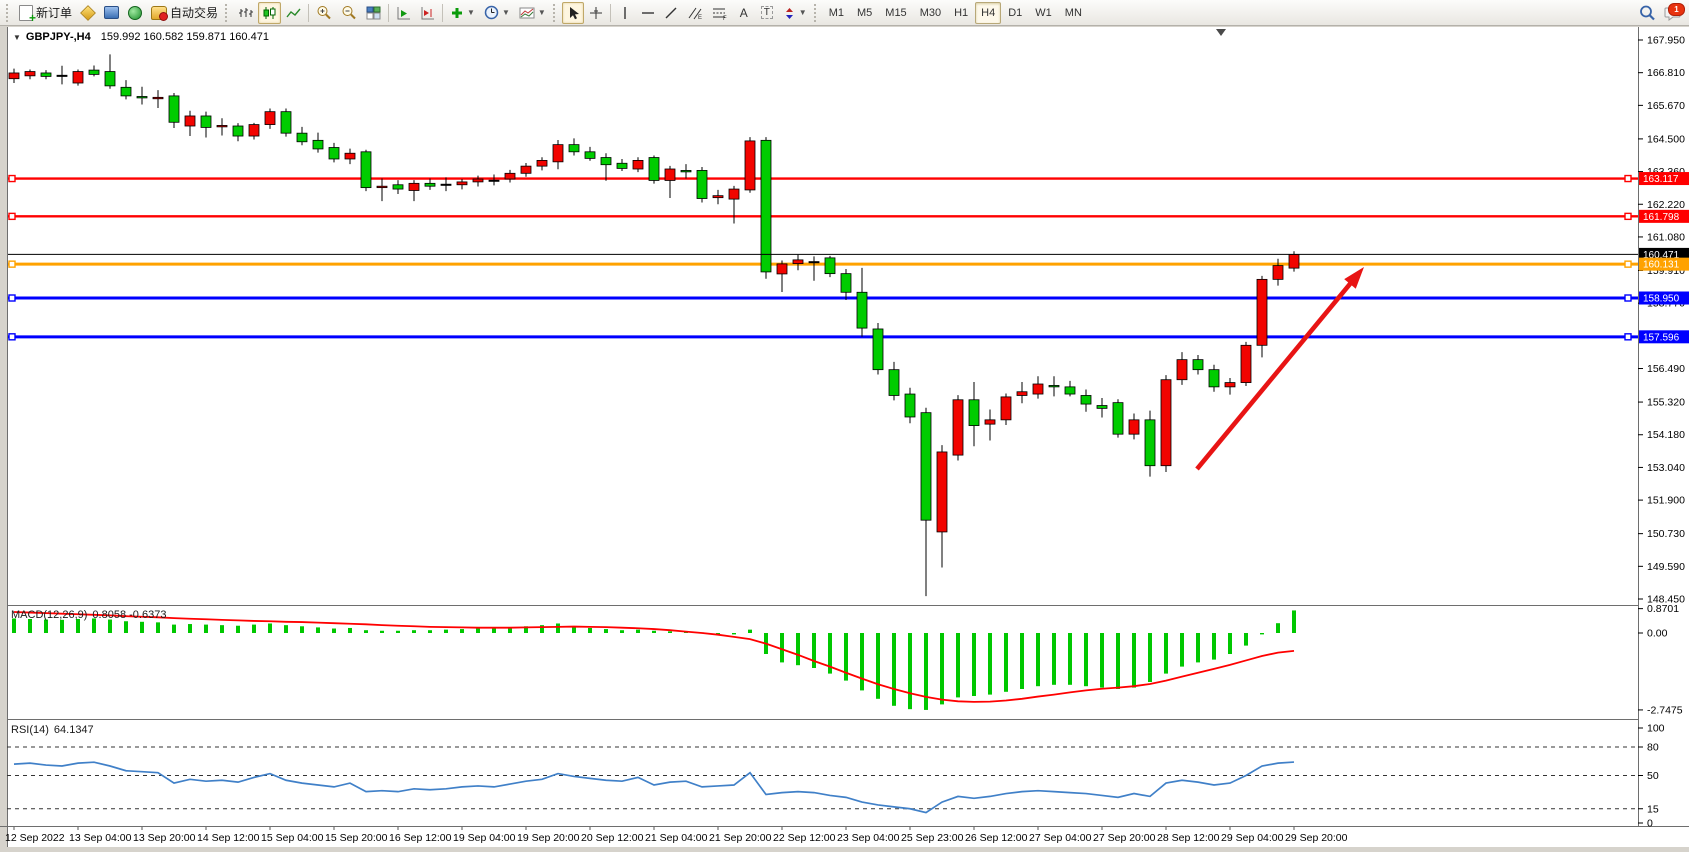 This screenshot has height=852, width=1689. What do you see at coordinates (988, 12) in the screenshot?
I see `timeframe-h4: H4` at bounding box center [988, 12].